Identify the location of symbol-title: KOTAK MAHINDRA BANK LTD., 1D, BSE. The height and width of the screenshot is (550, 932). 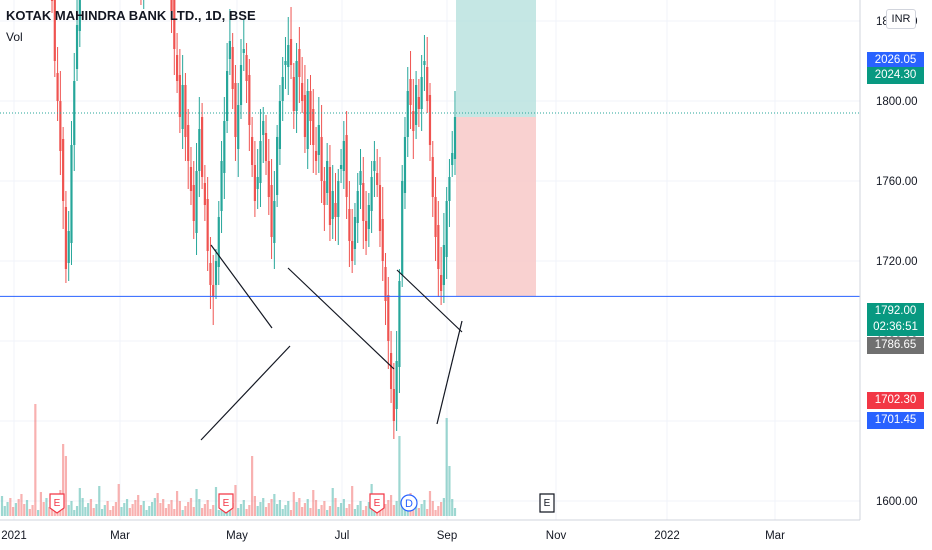
(131, 15).